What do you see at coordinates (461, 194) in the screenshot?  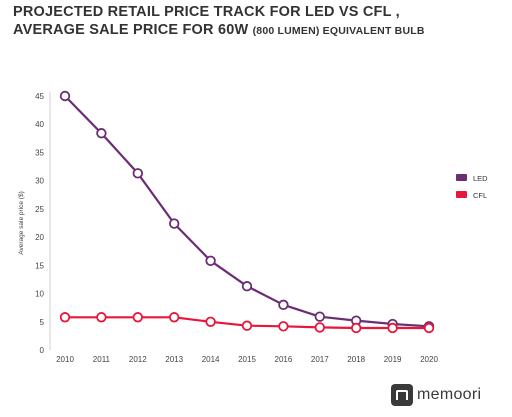 I see `legend-swatch-cfl` at bounding box center [461, 194].